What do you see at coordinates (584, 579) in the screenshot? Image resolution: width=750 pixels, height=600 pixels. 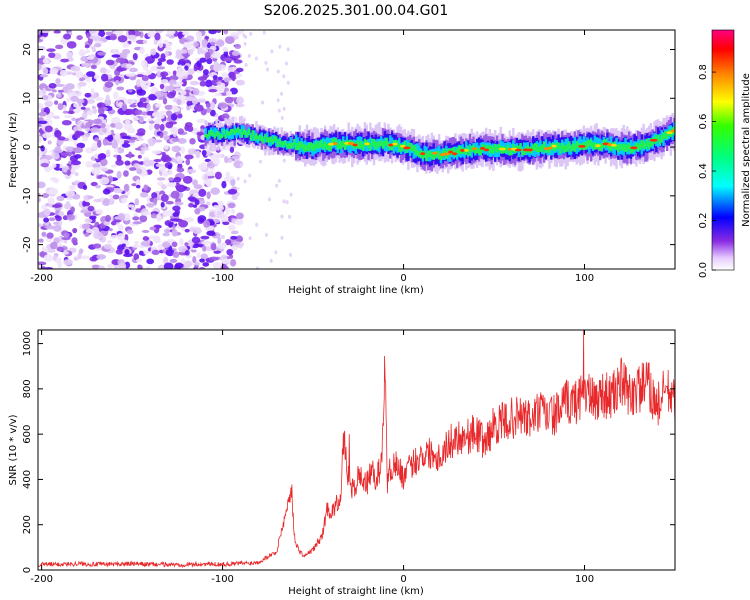 I see `x-tick-label: 100` at bounding box center [584, 579].